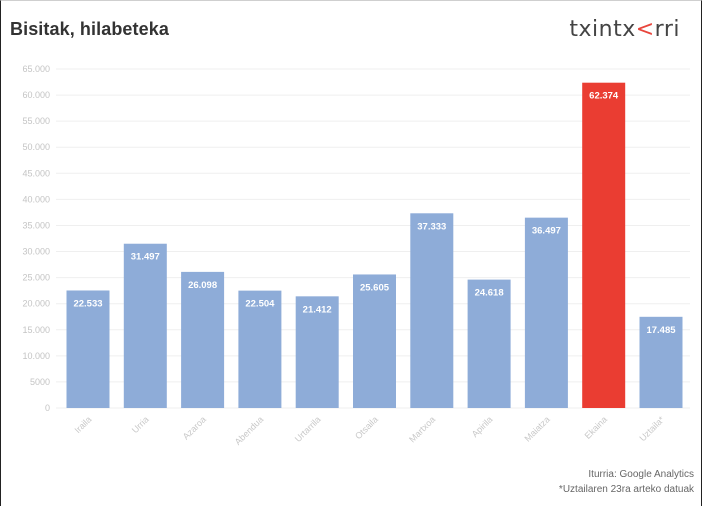 The height and width of the screenshot is (508, 704). I want to click on data-label: 36.497, so click(546, 231).